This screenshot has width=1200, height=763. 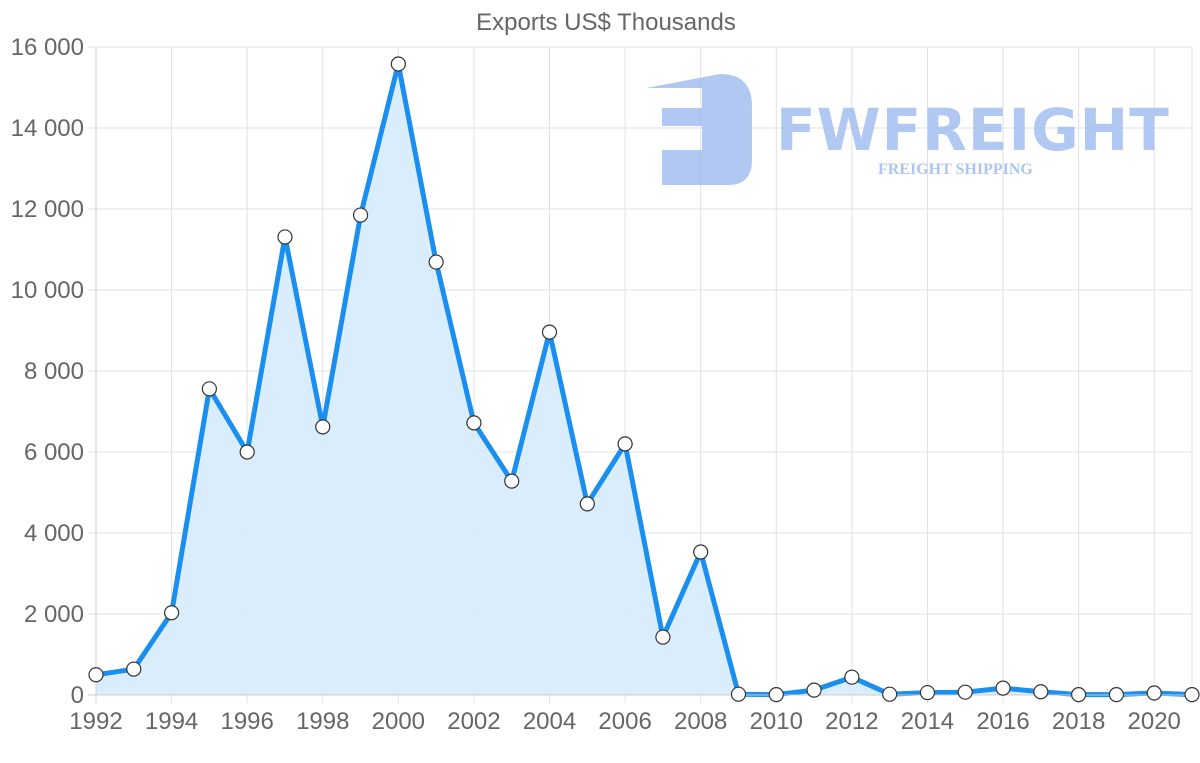 What do you see at coordinates (851, 721) in the screenshot?
I see `x-tick-label: 2012` at bounding box center [851, 721].